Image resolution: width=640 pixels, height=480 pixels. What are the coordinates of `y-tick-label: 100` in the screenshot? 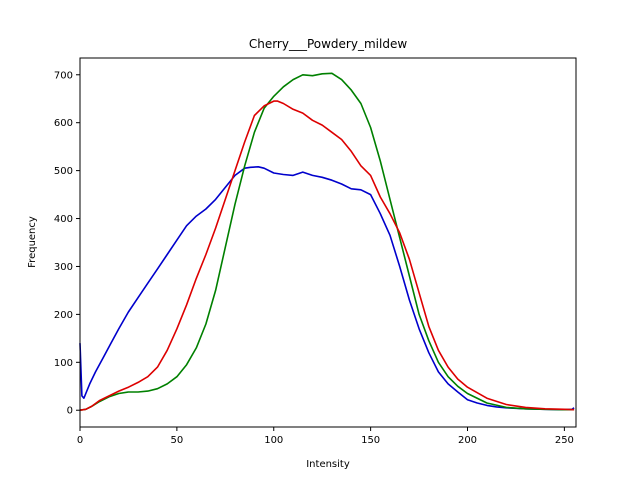 It's located at (63, 363).